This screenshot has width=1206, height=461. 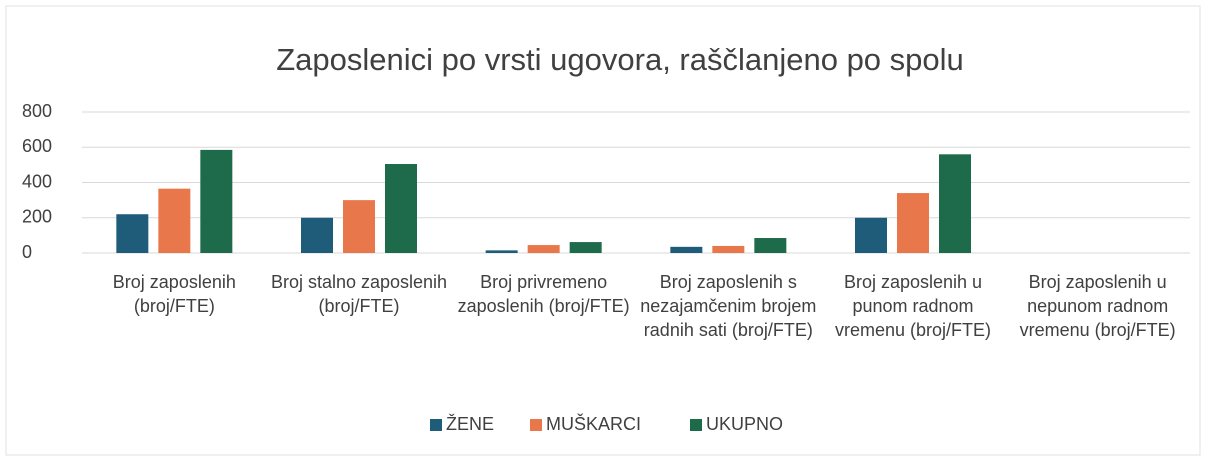 What do you see at coordinates (359, 294) in the screenshot?
I see `x-tick-label: Broj stalno zaposlenih (broj/FTE)` at bounding box center [359, 294].